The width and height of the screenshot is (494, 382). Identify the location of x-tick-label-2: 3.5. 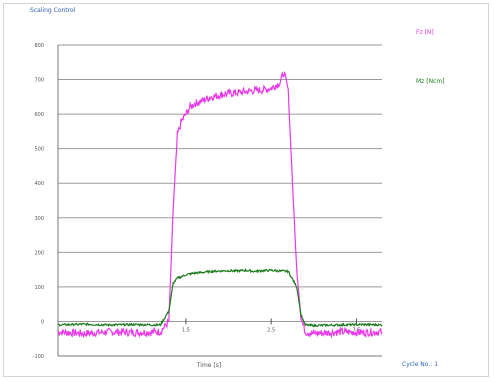
(356, 330).